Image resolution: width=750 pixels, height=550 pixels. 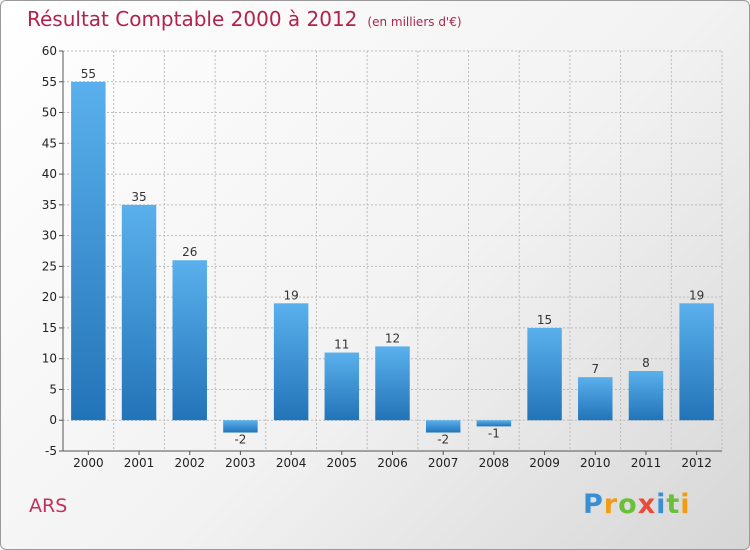 I want to click on bar-2011, so click(x=646, y=396).